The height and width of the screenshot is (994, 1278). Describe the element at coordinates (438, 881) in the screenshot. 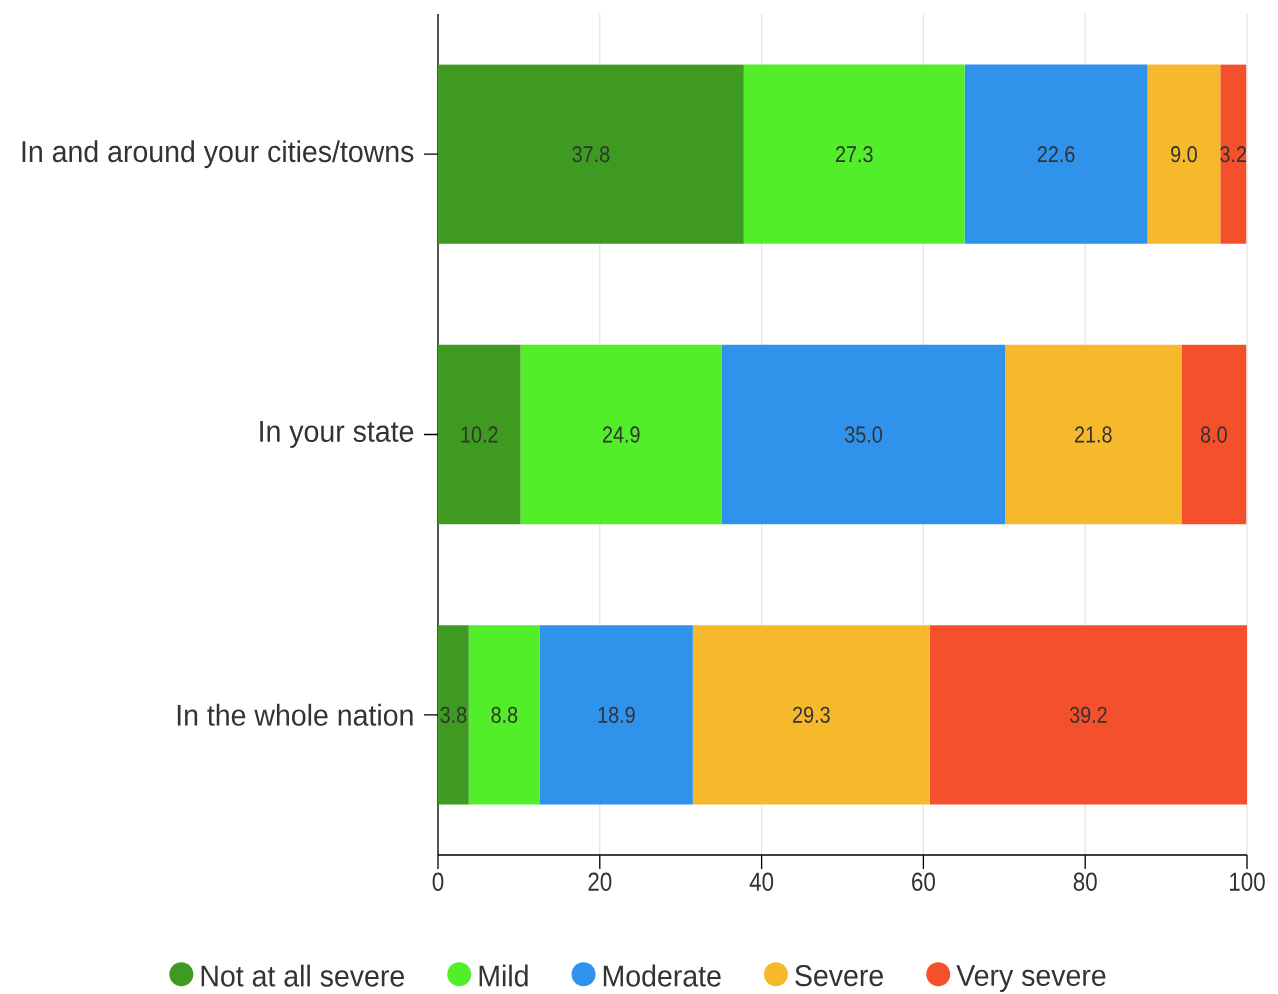

I see `x-tick-label: 0` at that location.